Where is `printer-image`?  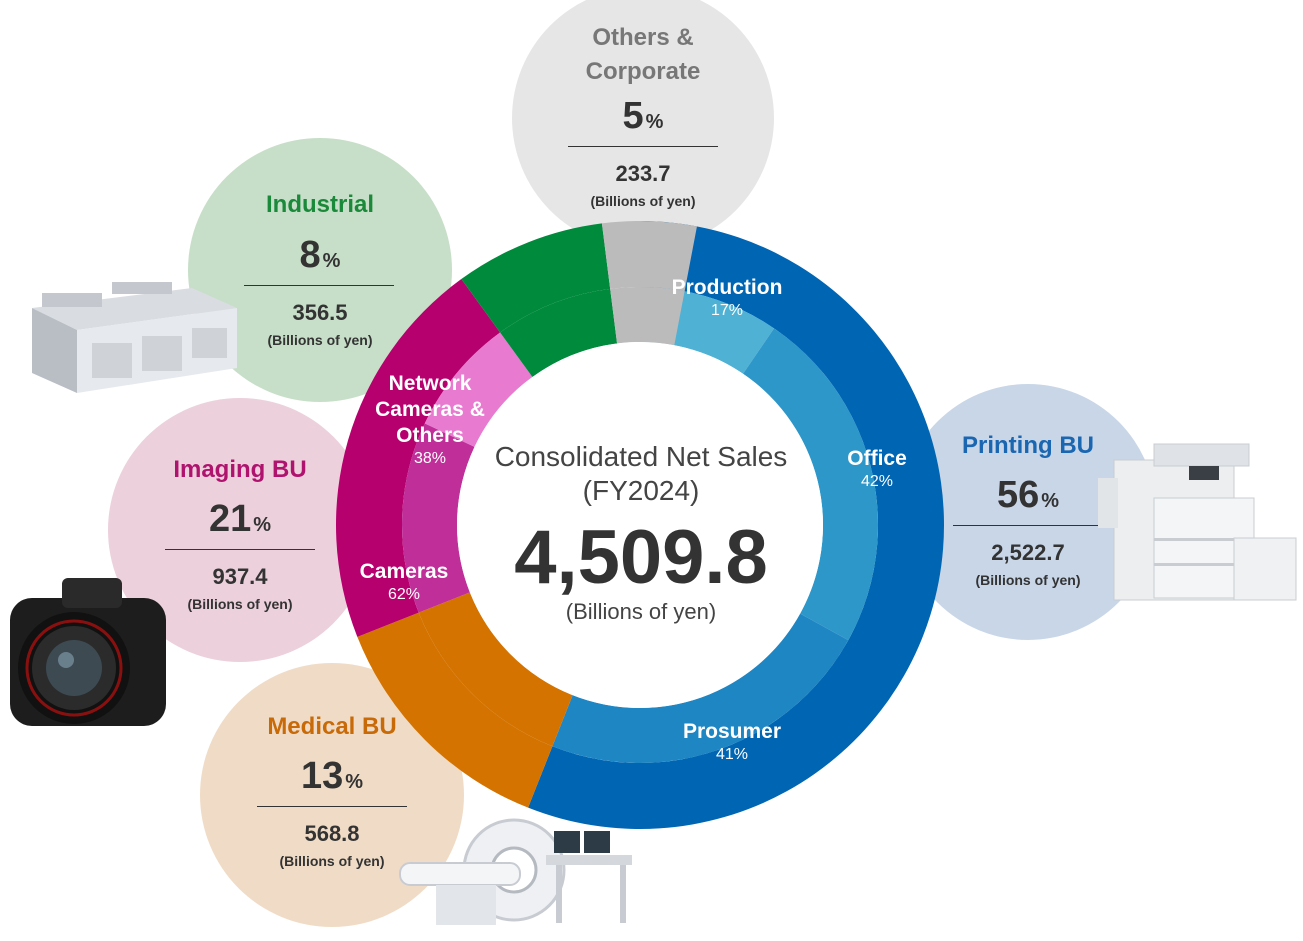
printer-image is located at coordinates (1197, 522).